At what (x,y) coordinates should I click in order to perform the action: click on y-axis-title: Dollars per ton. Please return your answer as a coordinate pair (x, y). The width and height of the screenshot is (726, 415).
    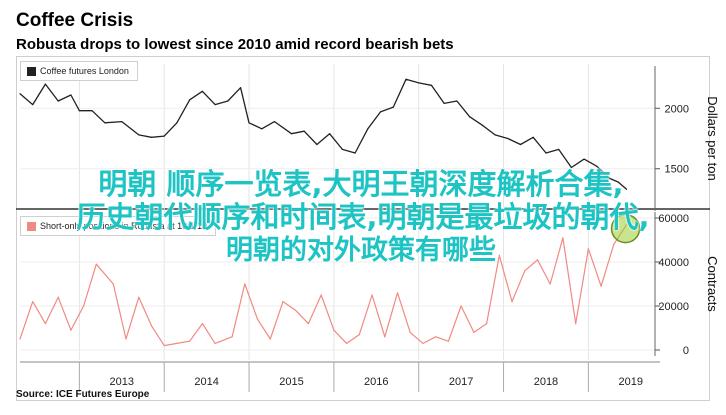
    Looking at the image, I should click on (712, 138).